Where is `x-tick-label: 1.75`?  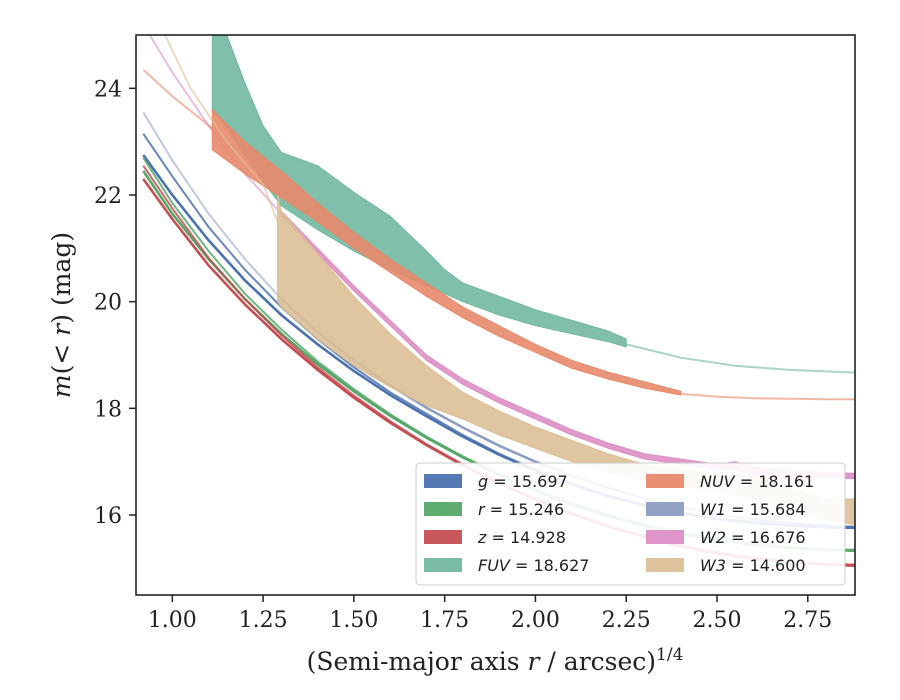 x-tick-label: 1.75 is located at coordinates (444, 620).